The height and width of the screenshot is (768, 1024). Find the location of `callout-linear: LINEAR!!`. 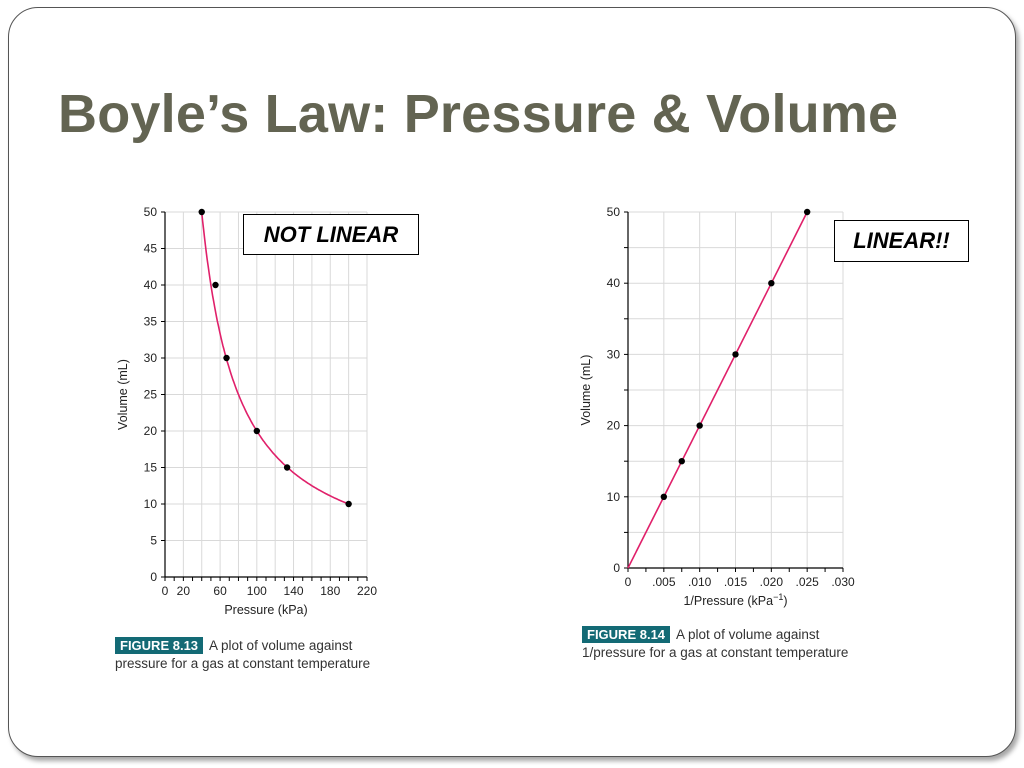

callout-linear: LINEAR!! is located at coordinates (901, 241).